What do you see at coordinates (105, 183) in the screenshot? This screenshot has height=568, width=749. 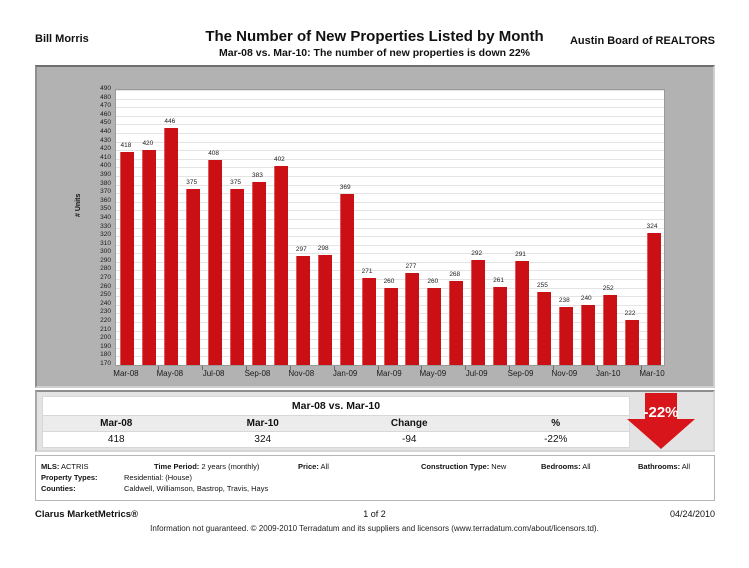 I see `y-tick-label: 380` at bounding box center [105, 183].